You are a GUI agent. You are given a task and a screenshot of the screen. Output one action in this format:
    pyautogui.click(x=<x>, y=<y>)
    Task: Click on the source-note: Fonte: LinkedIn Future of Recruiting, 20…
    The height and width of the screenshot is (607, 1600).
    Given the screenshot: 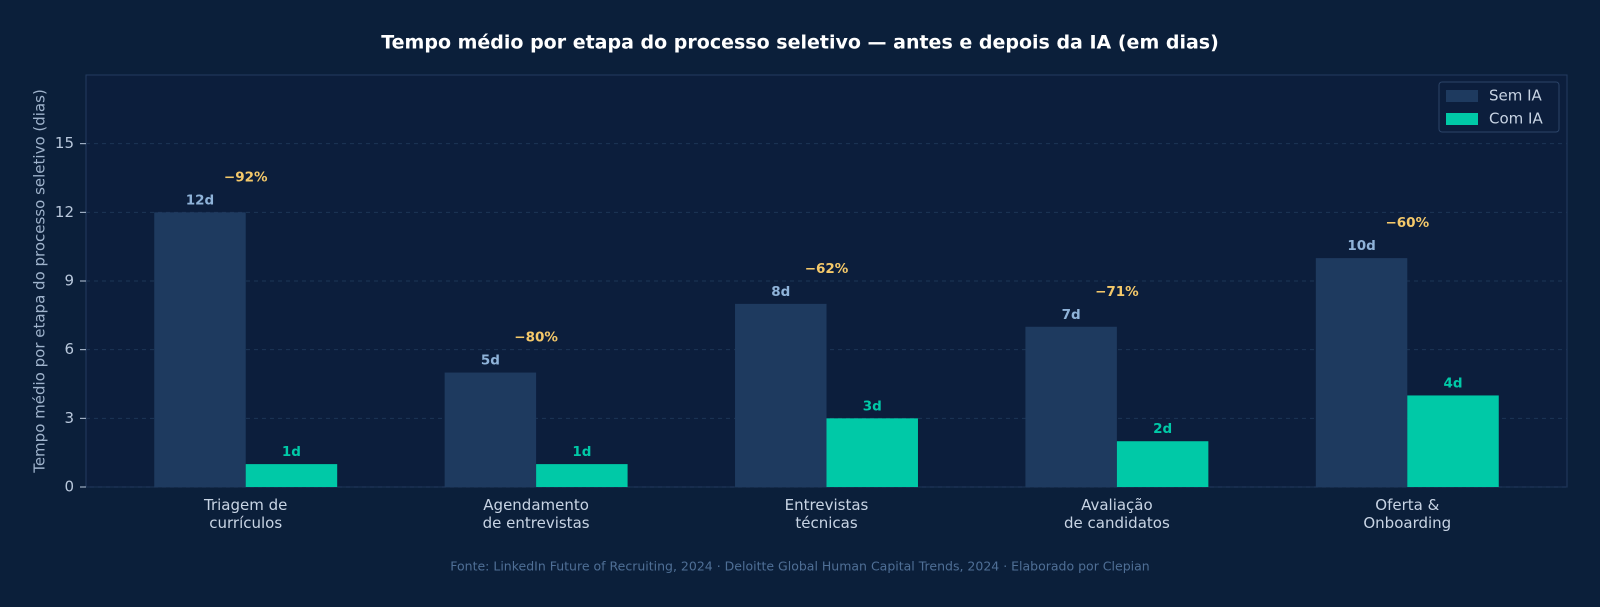 What is the action you would take?
    pyautogui.click(x=799, y=566)
    